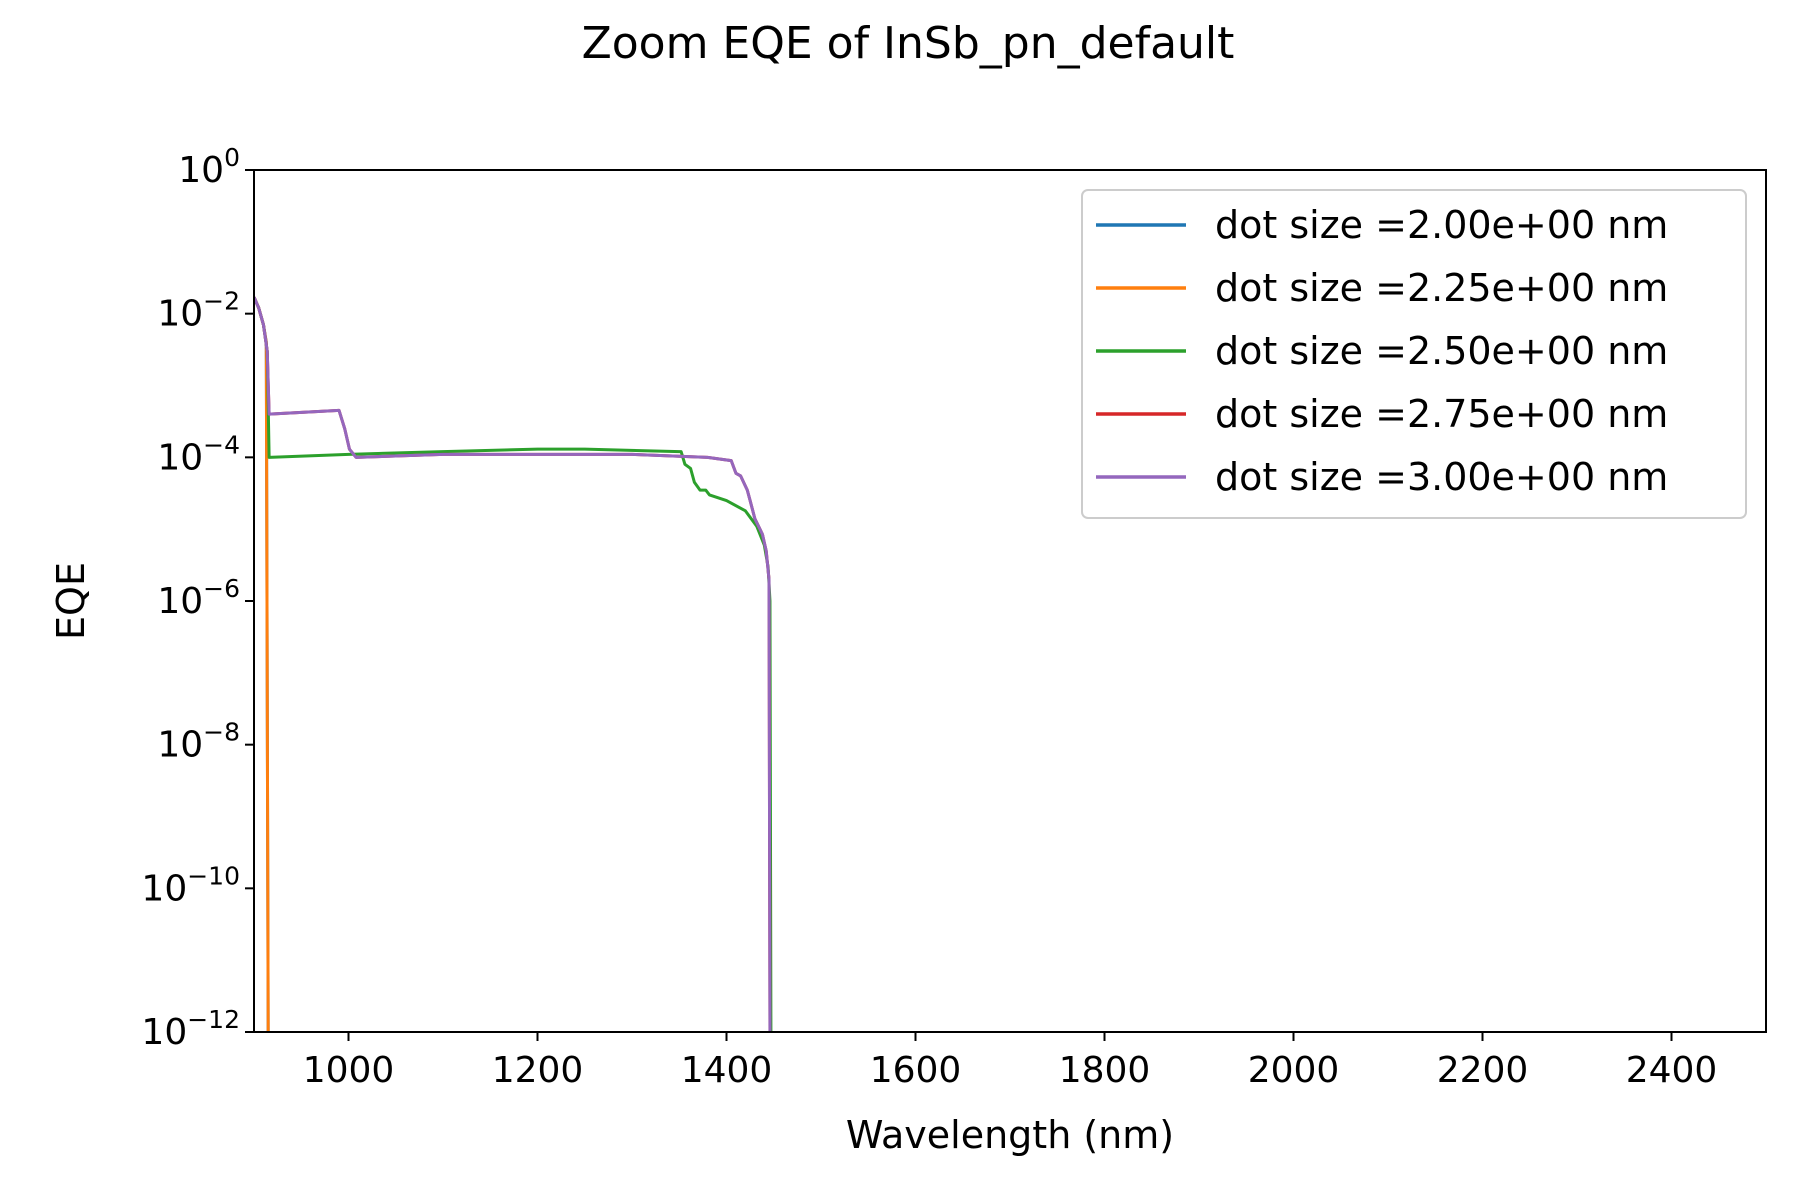 The width and height of the screenshot is (1800, 1200). Describe the element at coordinates (1672, 1070) in the screenshot. I see `x-tick-label: 2400` at that location.